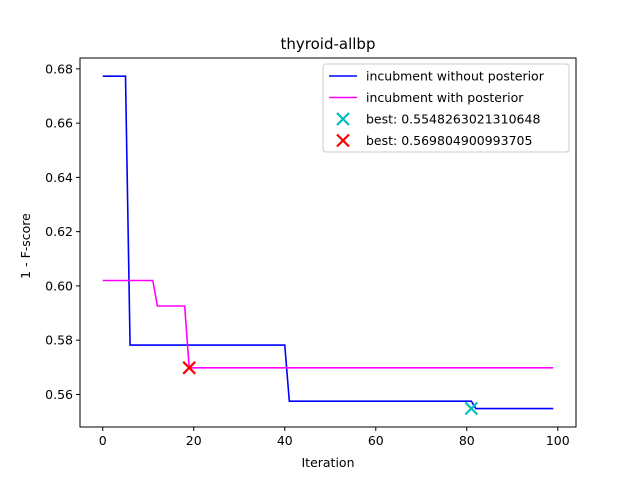  I want to click on best-marker-1-stroke-b, so click(471, 408).